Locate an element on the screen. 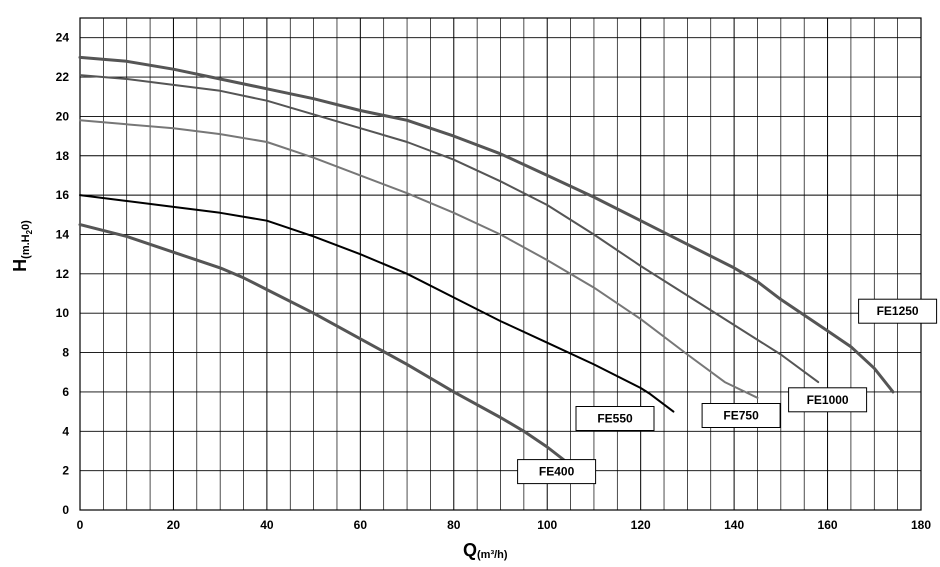 The width and height of the screenshot is (940, 567). x-tick-label: 180 is located at coordinates (921, 525).